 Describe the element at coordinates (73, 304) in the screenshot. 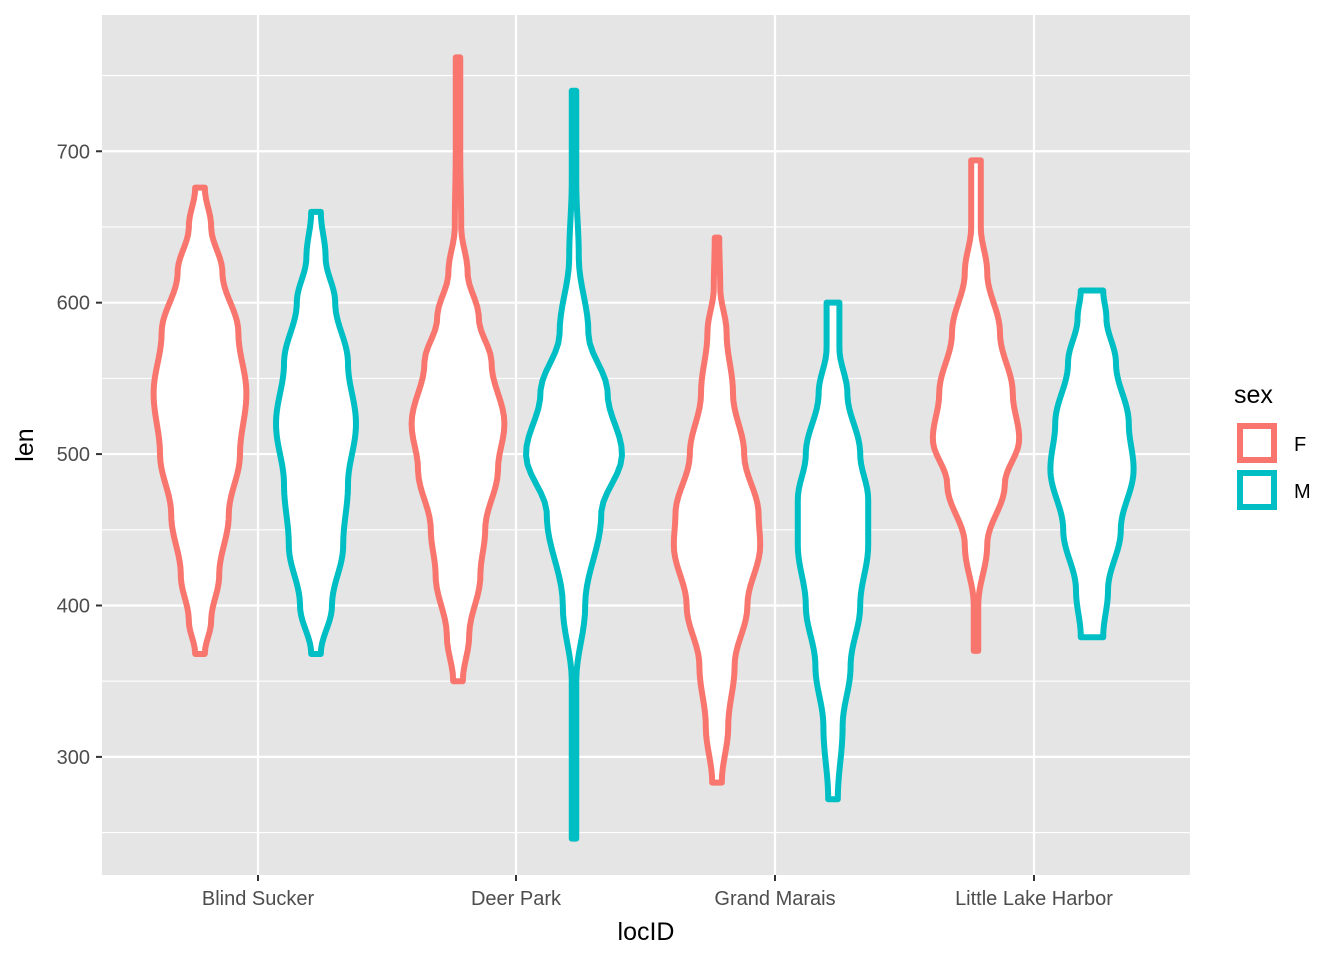

I see `y-tick-label: 600` at that location.